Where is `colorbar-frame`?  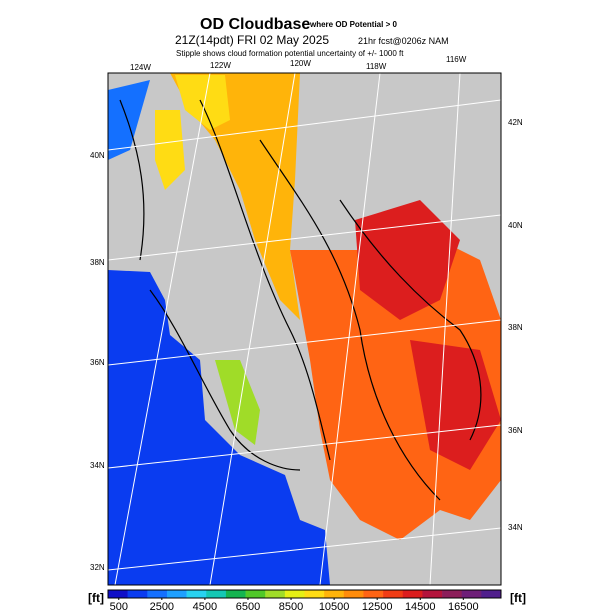
colorbar-frame is located at coordinates (304, 594).